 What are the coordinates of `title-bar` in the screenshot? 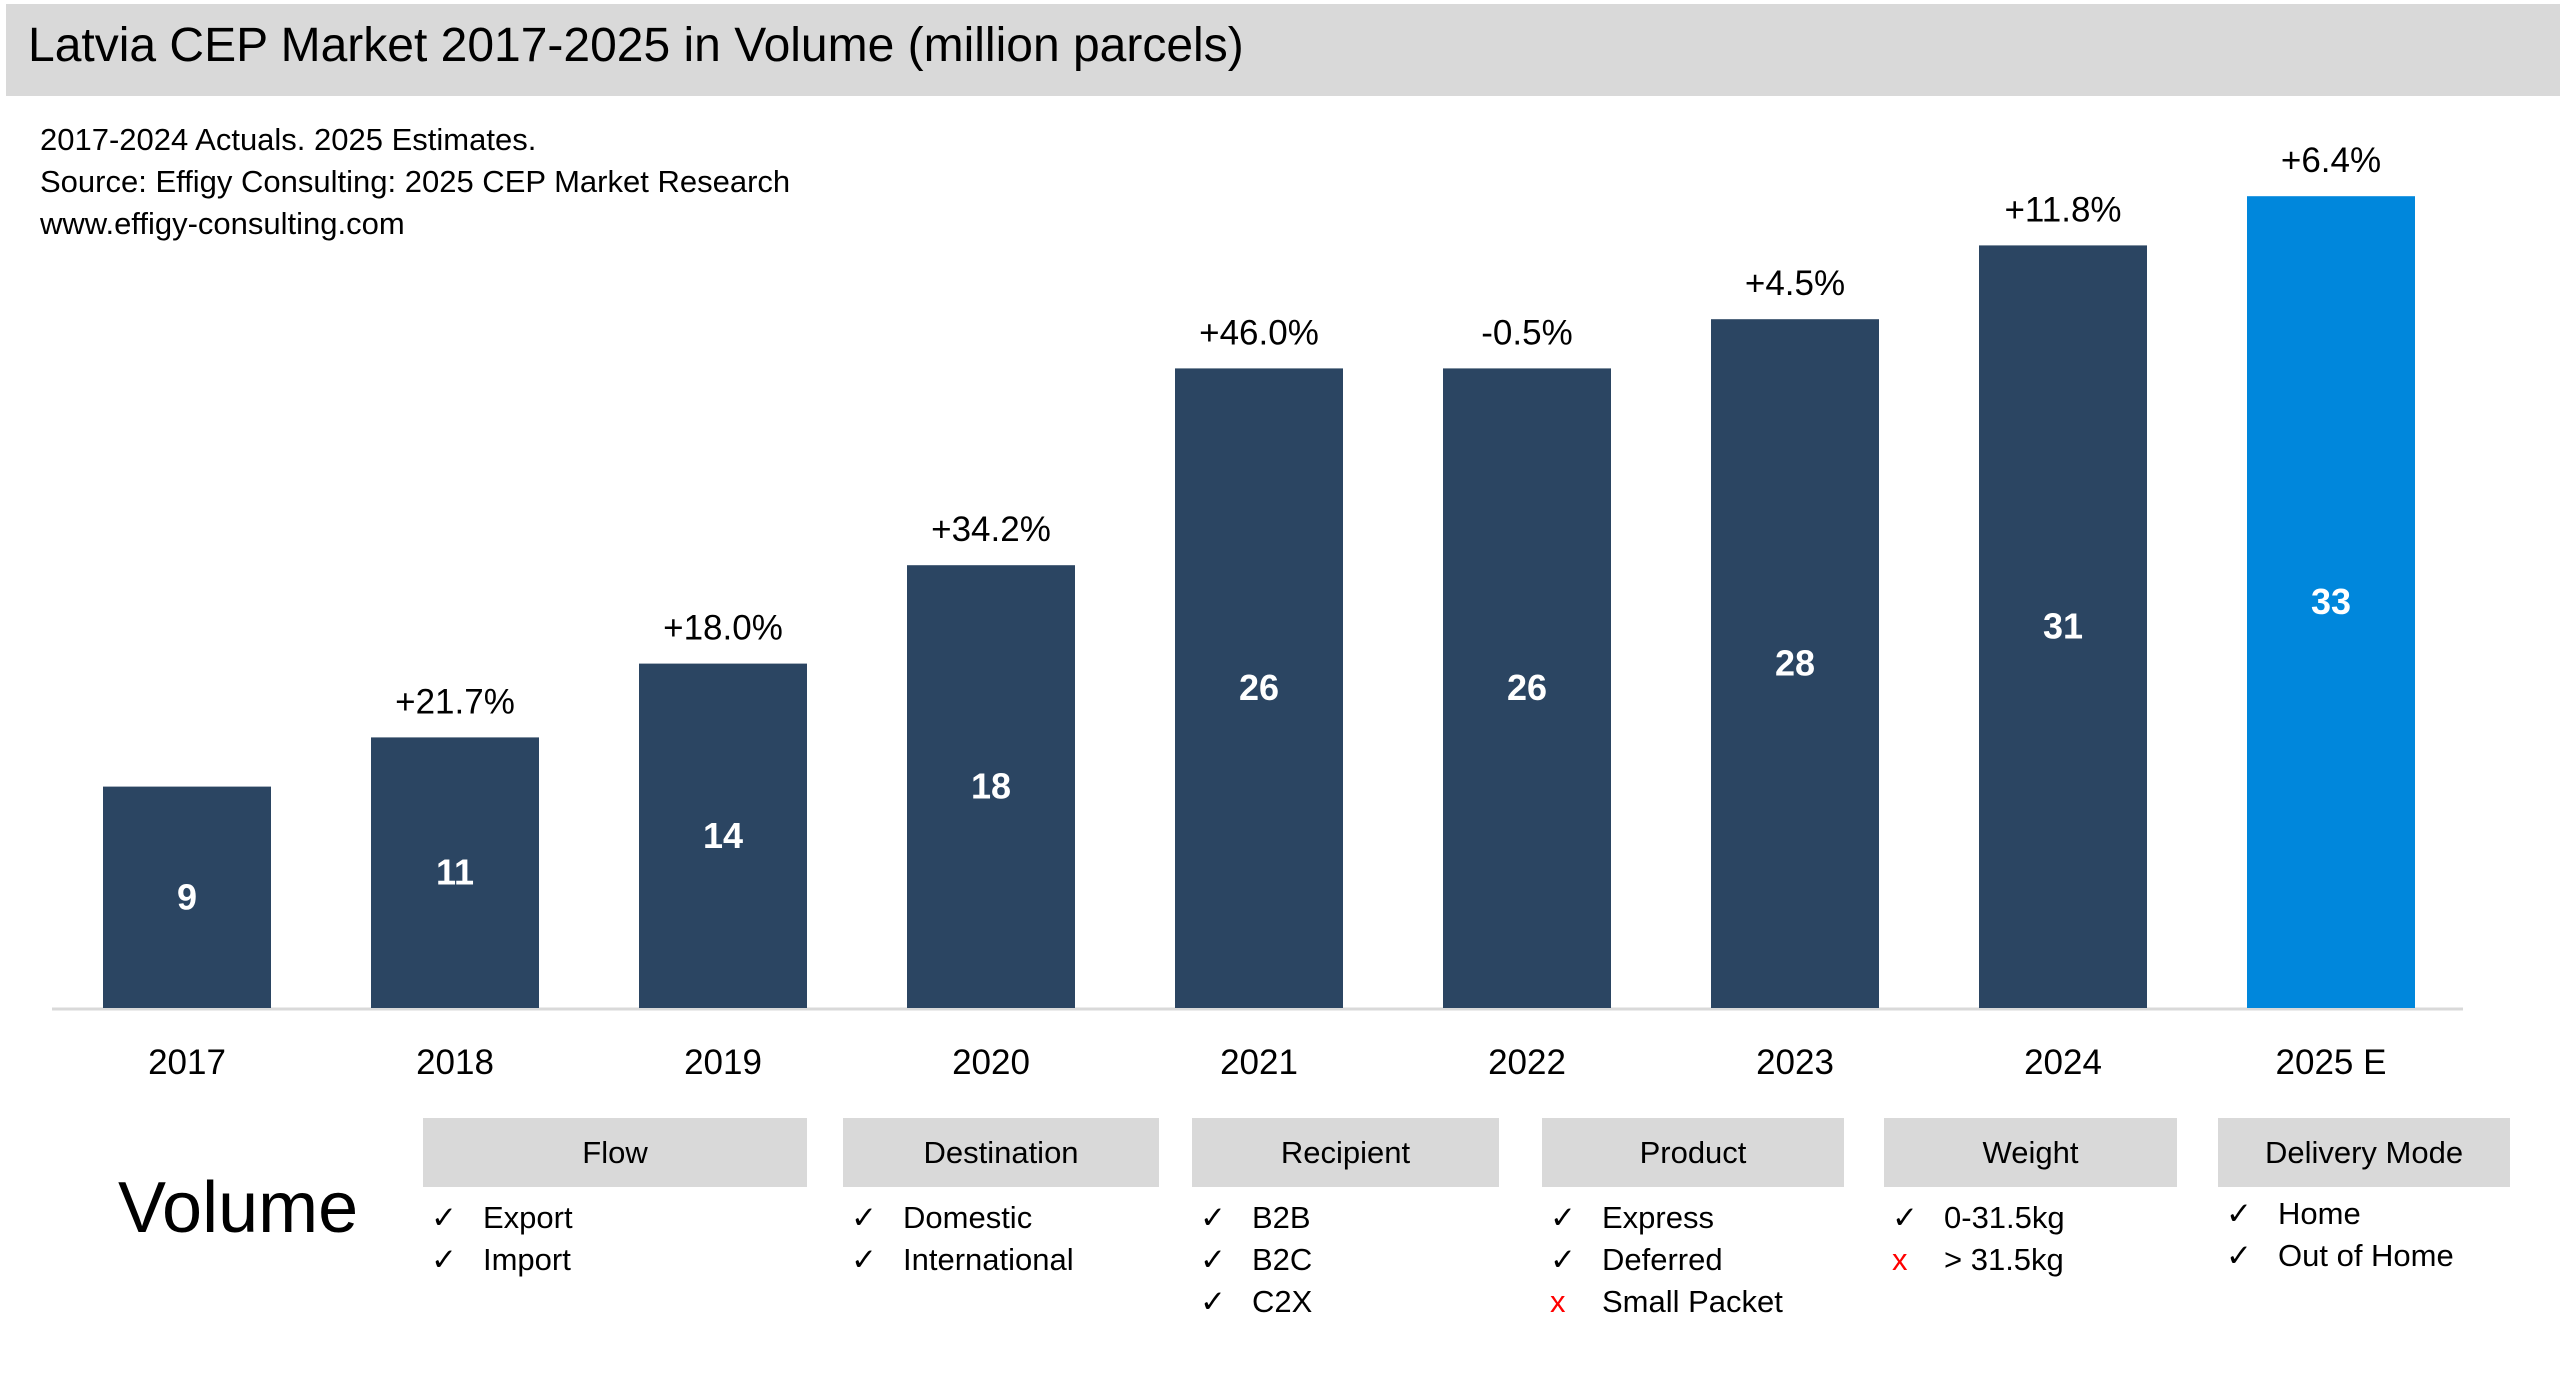 It's located at (1283, 50).